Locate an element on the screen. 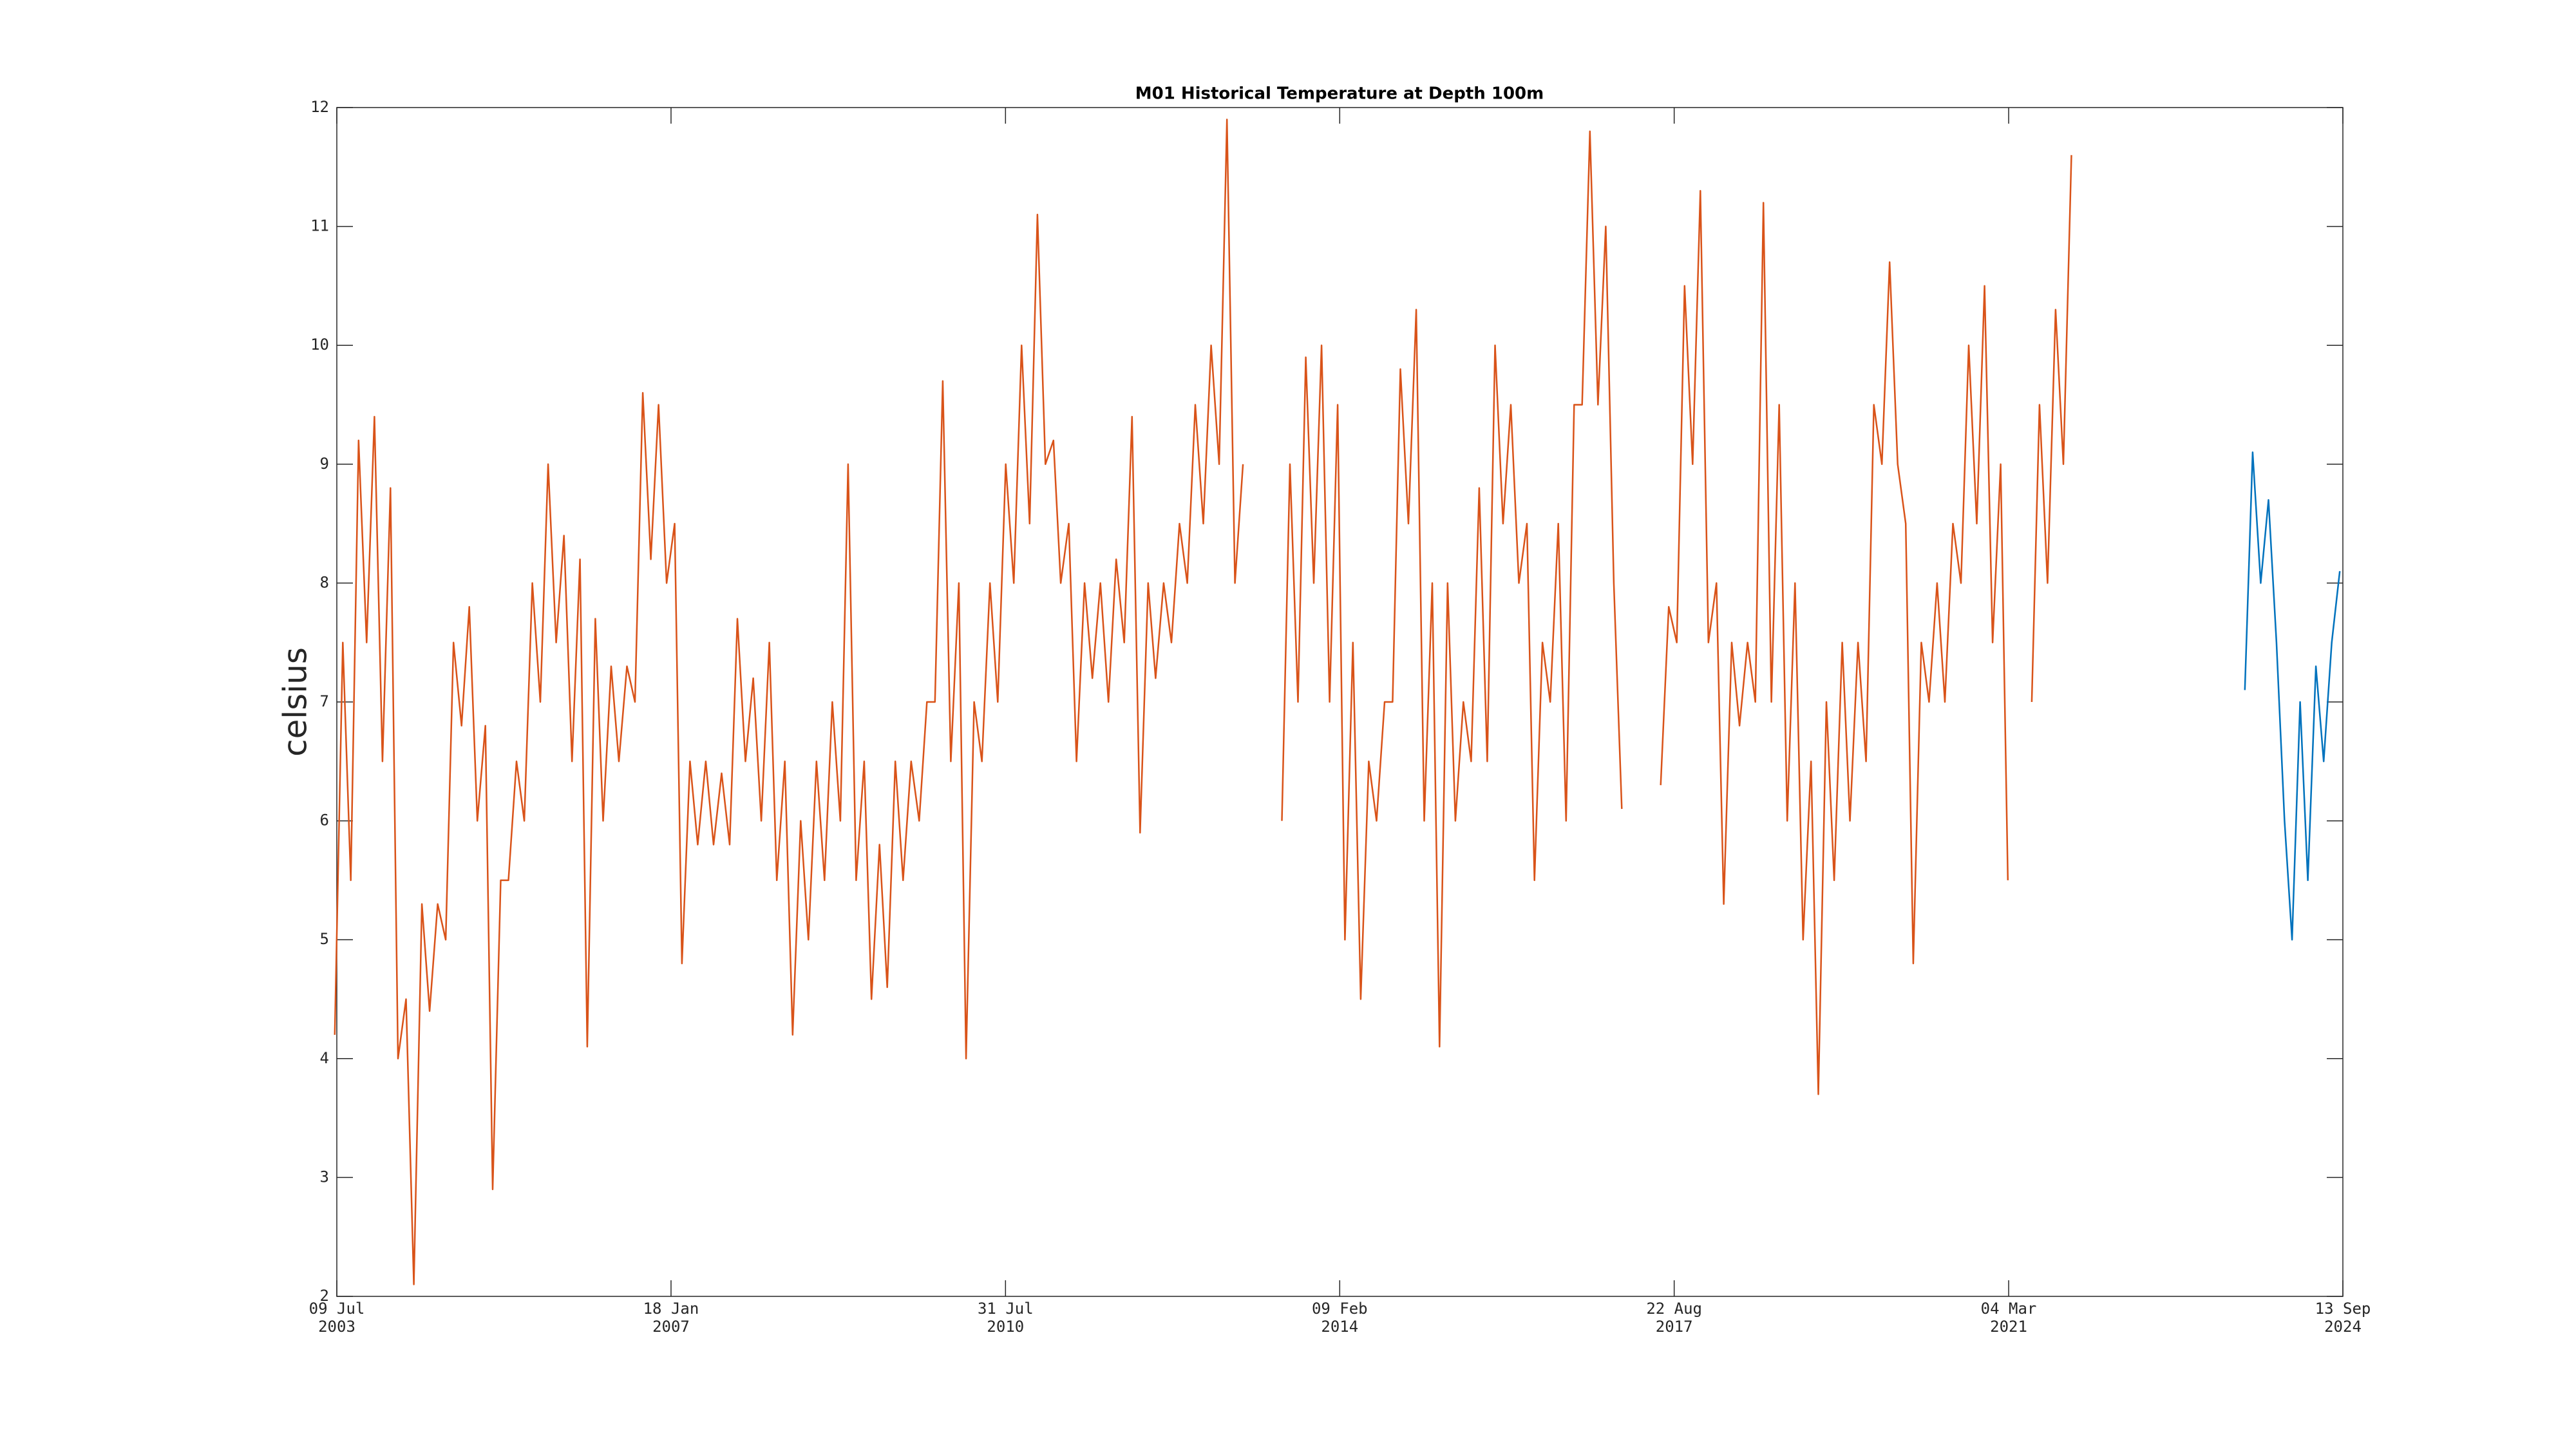 The height and width of the screenshot is (1449, 2576). x-tick-label: 2003 is located at coordinates (336, 1327).